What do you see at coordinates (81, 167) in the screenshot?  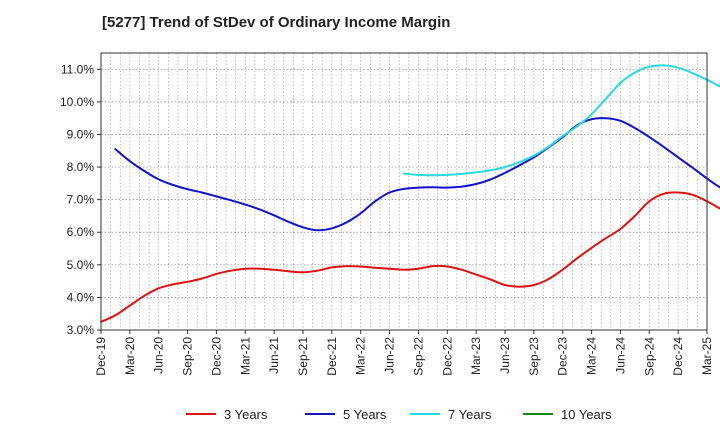 I see `y-tick-label: 8.0%` at bounding box center [81, 167].